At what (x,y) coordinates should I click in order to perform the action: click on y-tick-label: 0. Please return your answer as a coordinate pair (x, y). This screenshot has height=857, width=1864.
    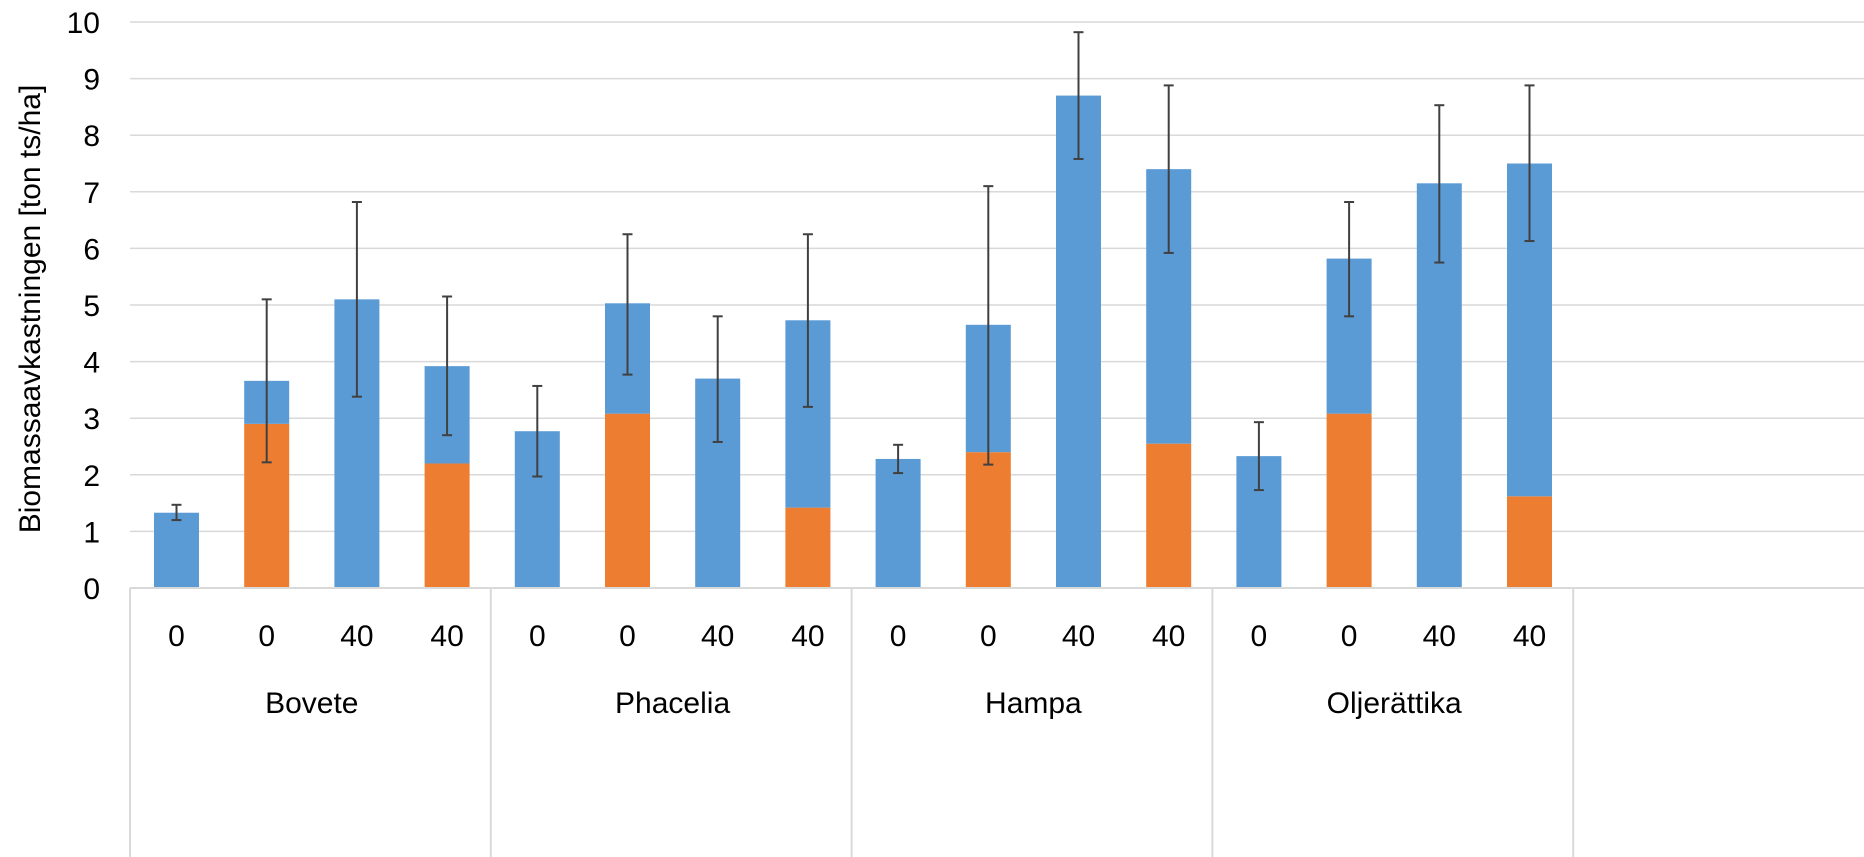
    Looking at the image, I should click on (91, 589).